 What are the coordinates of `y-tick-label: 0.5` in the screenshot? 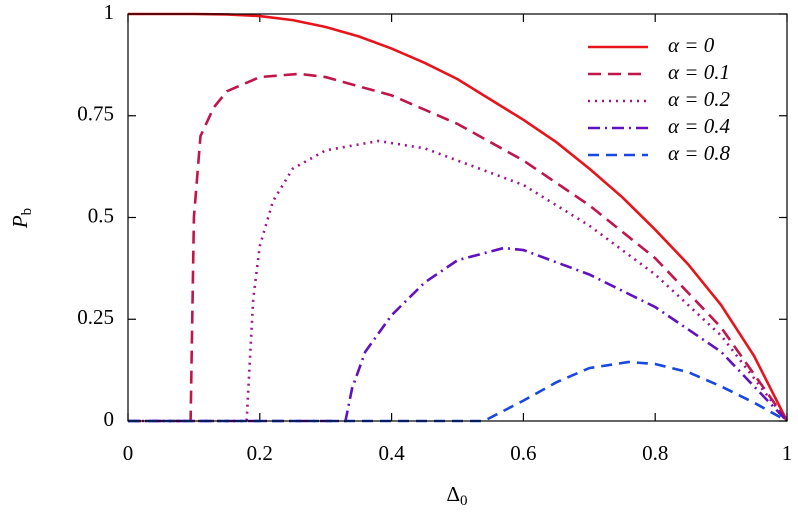 It's located at (101, 215).